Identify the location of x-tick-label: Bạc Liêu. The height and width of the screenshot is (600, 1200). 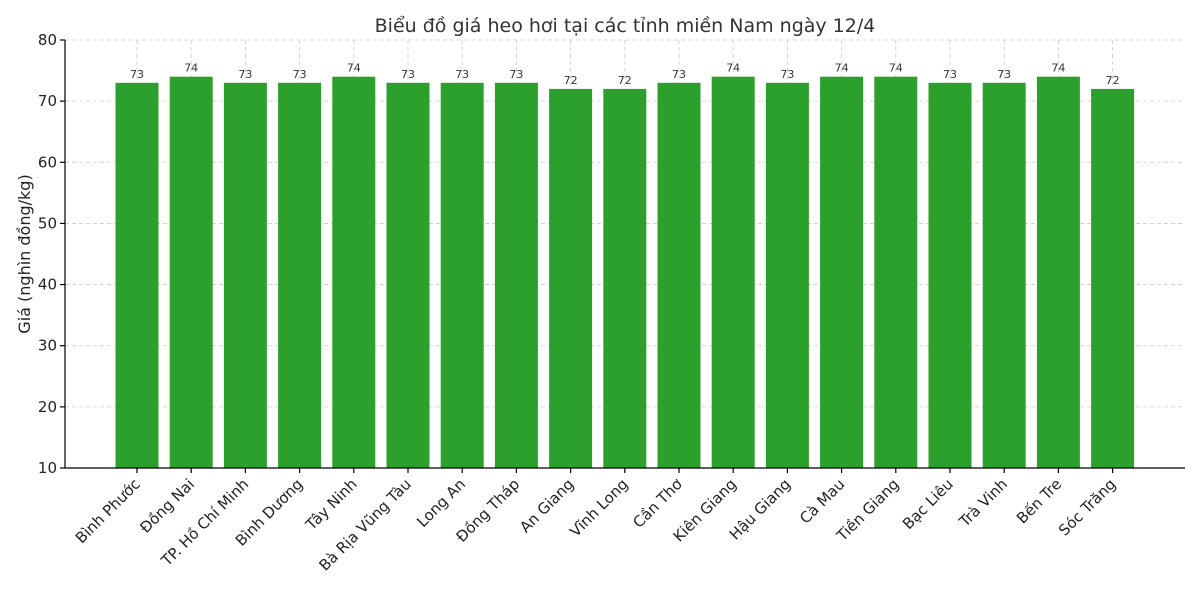
(928, 504).